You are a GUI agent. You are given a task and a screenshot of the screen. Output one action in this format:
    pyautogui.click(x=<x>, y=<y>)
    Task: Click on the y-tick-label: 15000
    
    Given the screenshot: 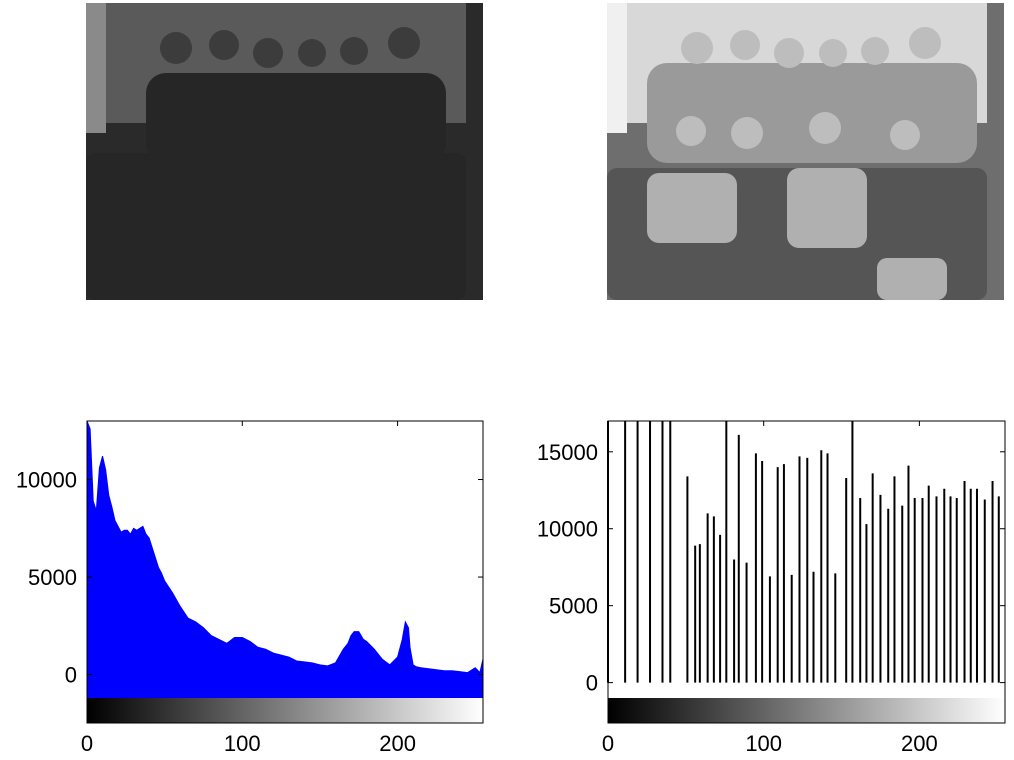 What is the action you would take?
    pyautogui.click(x=567, y=452)
    